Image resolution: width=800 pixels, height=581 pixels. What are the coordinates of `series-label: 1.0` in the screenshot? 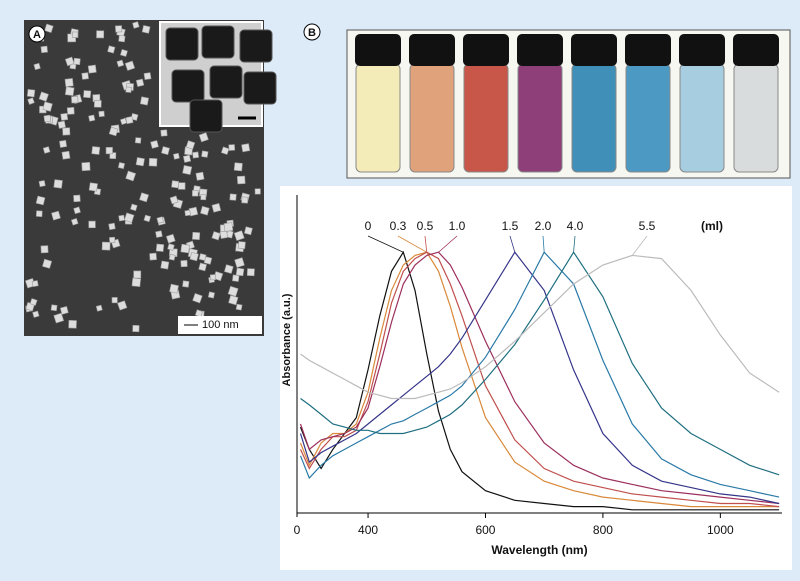 It's located at (457, 226).